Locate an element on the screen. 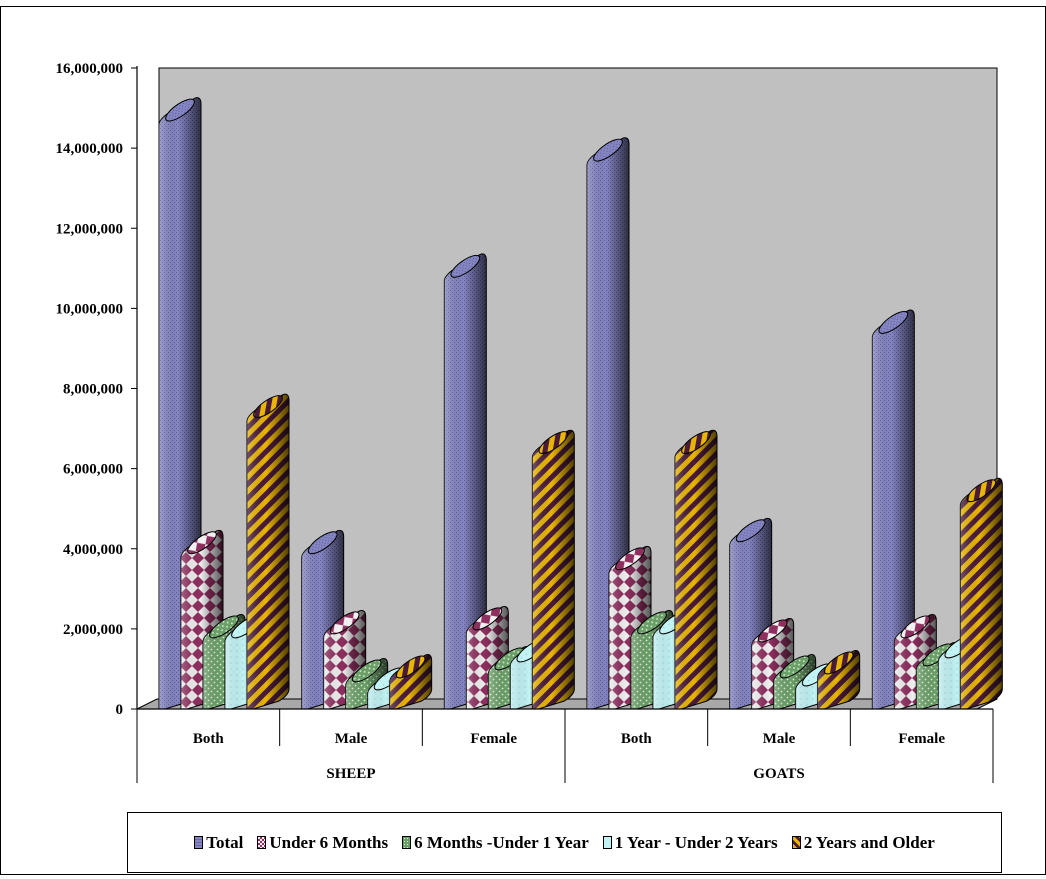 This screenshot has width=1046, height=879. legend-label: Under 6 Months is located at coordinates (329, 842).